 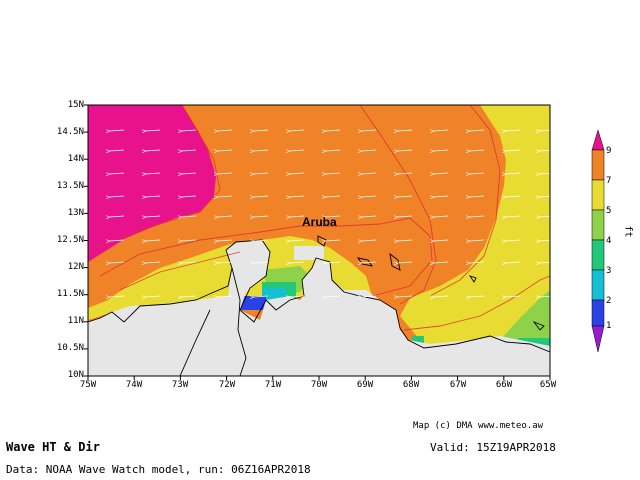 What do you see at coordinates (134, 385) in the screenshot?
I see `lon-label: 74W` at bounding box center [134, 385].